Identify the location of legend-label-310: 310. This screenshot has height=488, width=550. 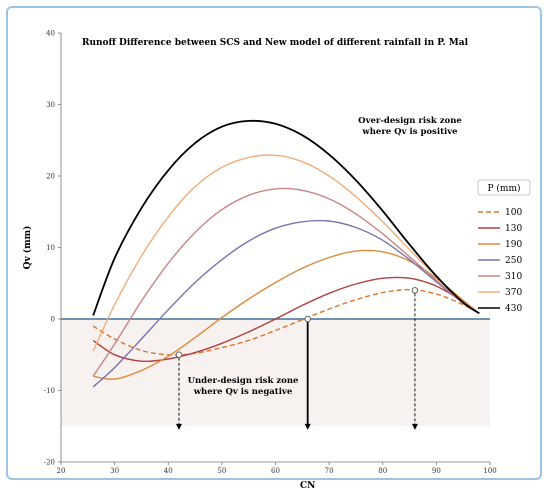
(513, 277).